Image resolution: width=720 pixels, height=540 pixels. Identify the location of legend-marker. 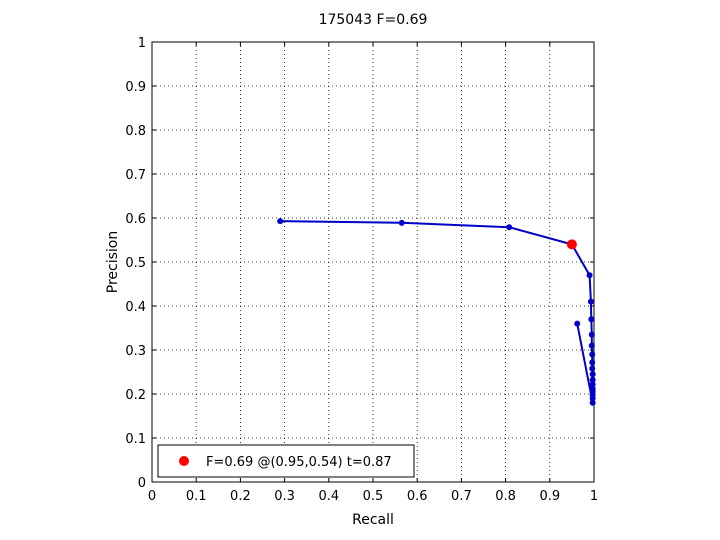
(184, 461).